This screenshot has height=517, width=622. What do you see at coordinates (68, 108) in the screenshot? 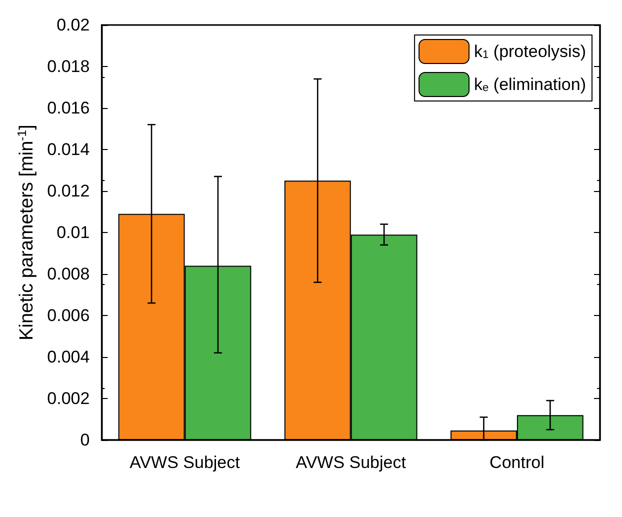
I see `y-tick-label: 0.016` at bounding box center [68, 108].